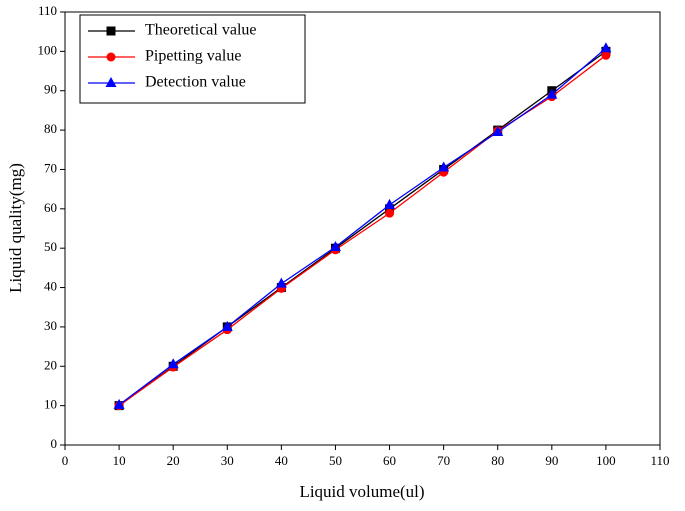 The width and height of the screenshot is (685, 511). What do you see at coordinates (65, 460) in the screenshot?
I see `x-tick-label: 0` at bounding box center [65, 460].